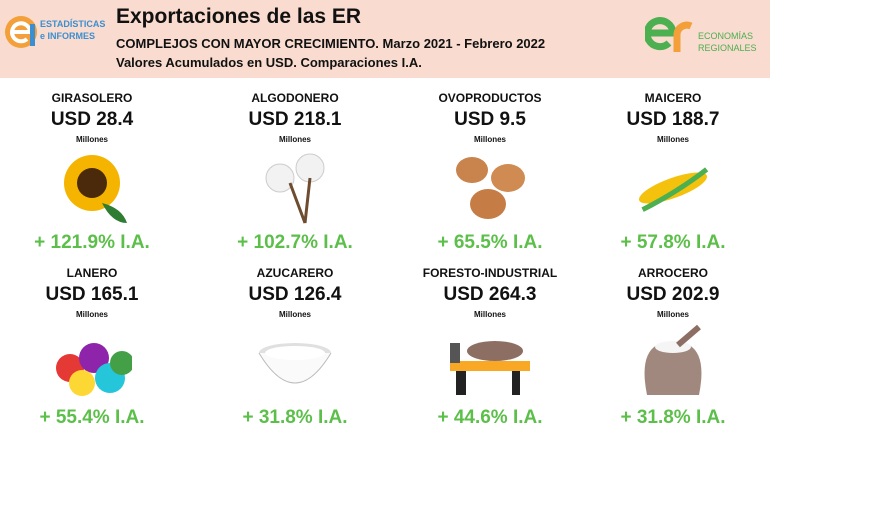 The image size is (880, 512). I want to click on complex-card: MAICERO USD 188.7 Millones + 57.8% I.A., so click(673, 172).